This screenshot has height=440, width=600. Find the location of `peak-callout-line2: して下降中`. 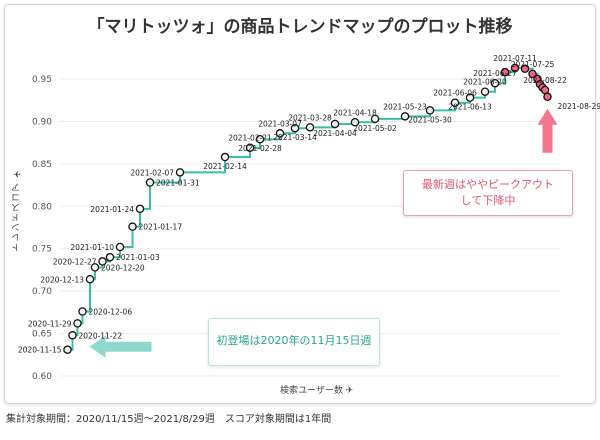

peak-callout-line2: して下降中 is located at coordinates (488, 200).